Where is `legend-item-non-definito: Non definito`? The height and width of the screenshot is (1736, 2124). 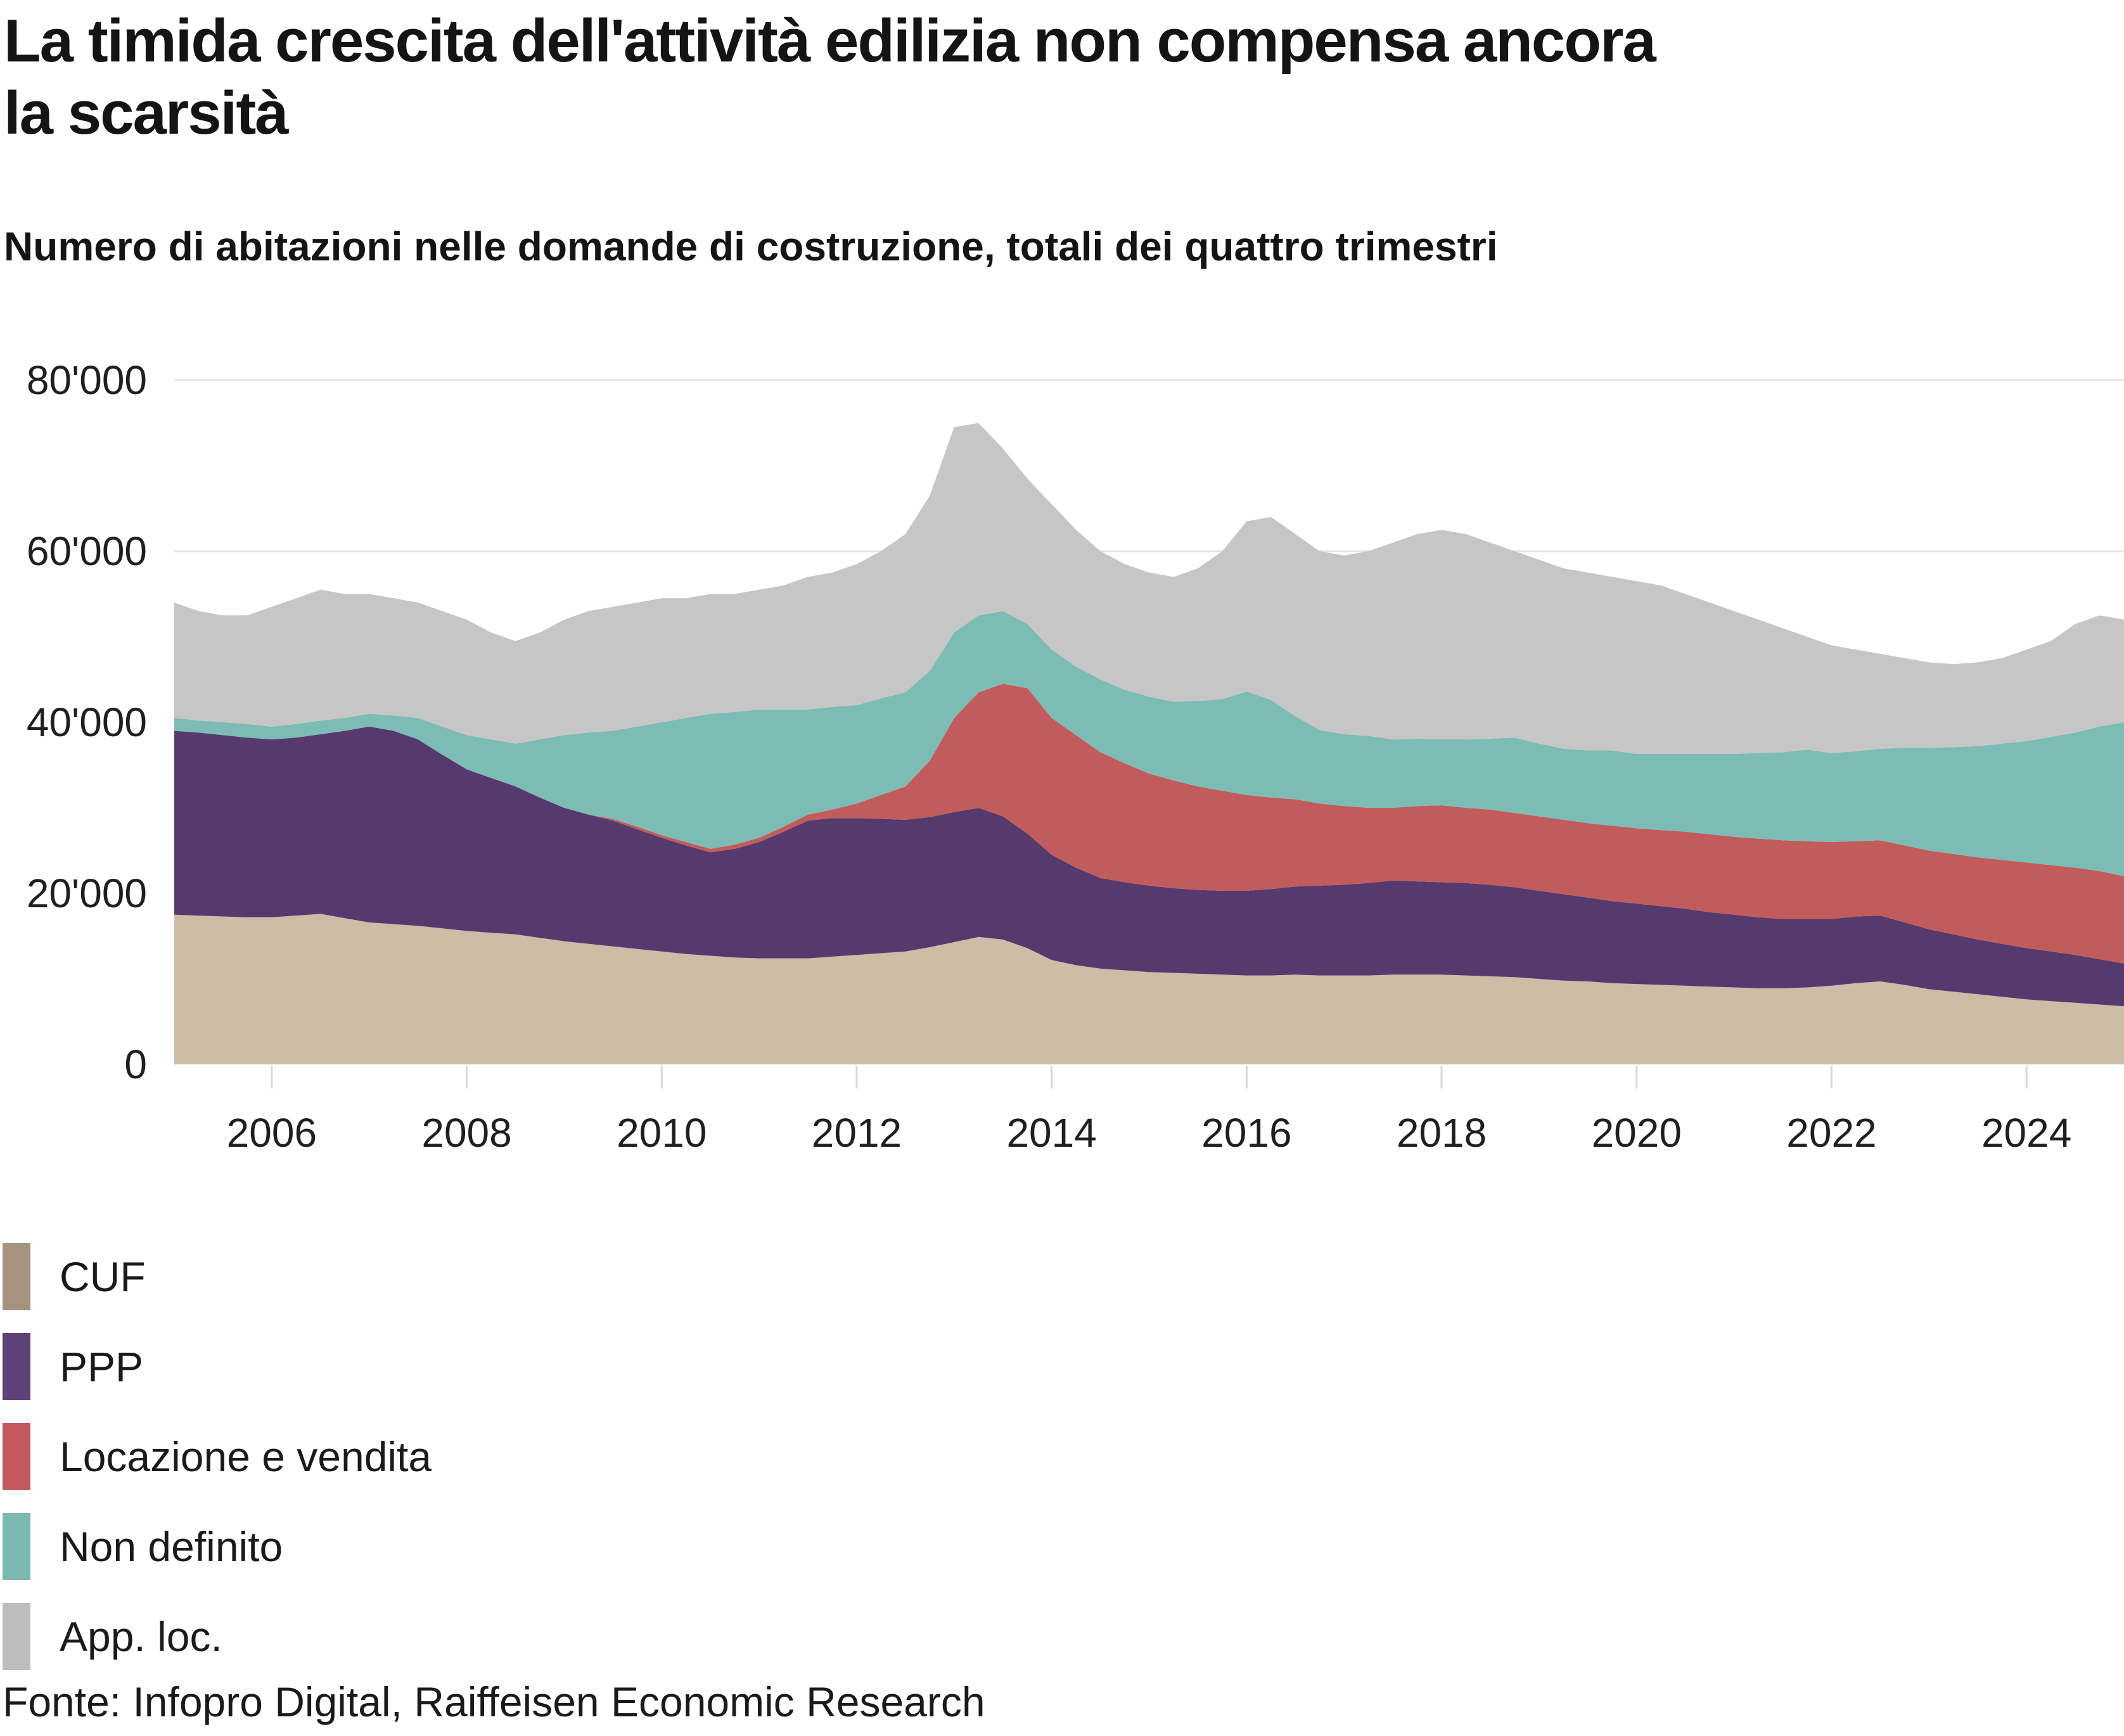
legend-item-non-definito: Non definito is located at coordinates (217, 1546).